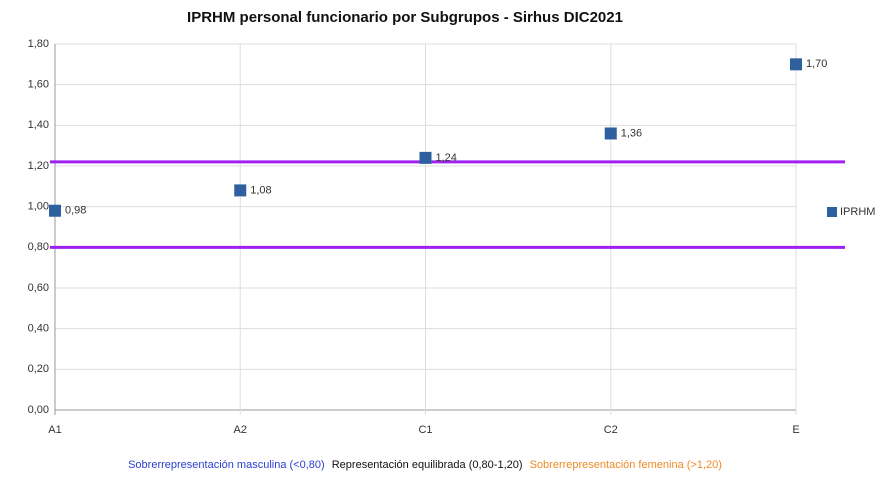  What do you see at coordinates (54, 430) in the screenshot?
I see `x-tick-label: A1` at bounding box center [54, 430].